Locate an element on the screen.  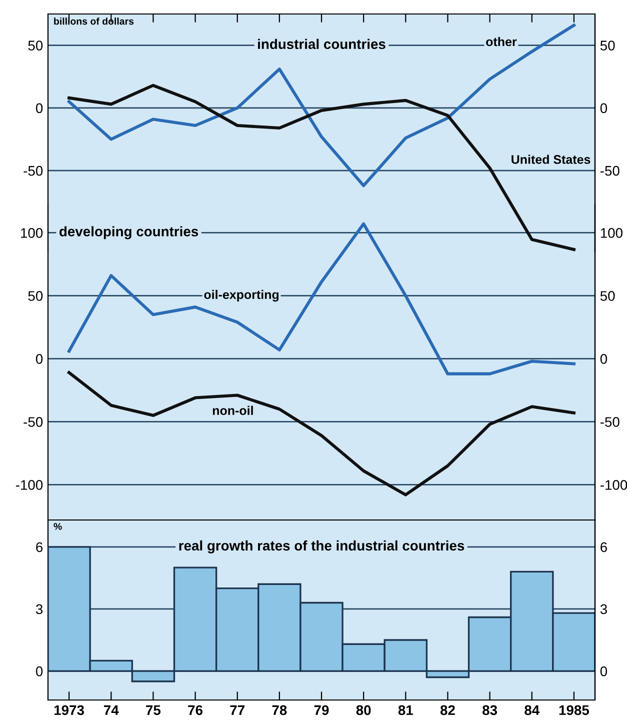
y-tick-label: 3 is located at coordinates (39, 609).